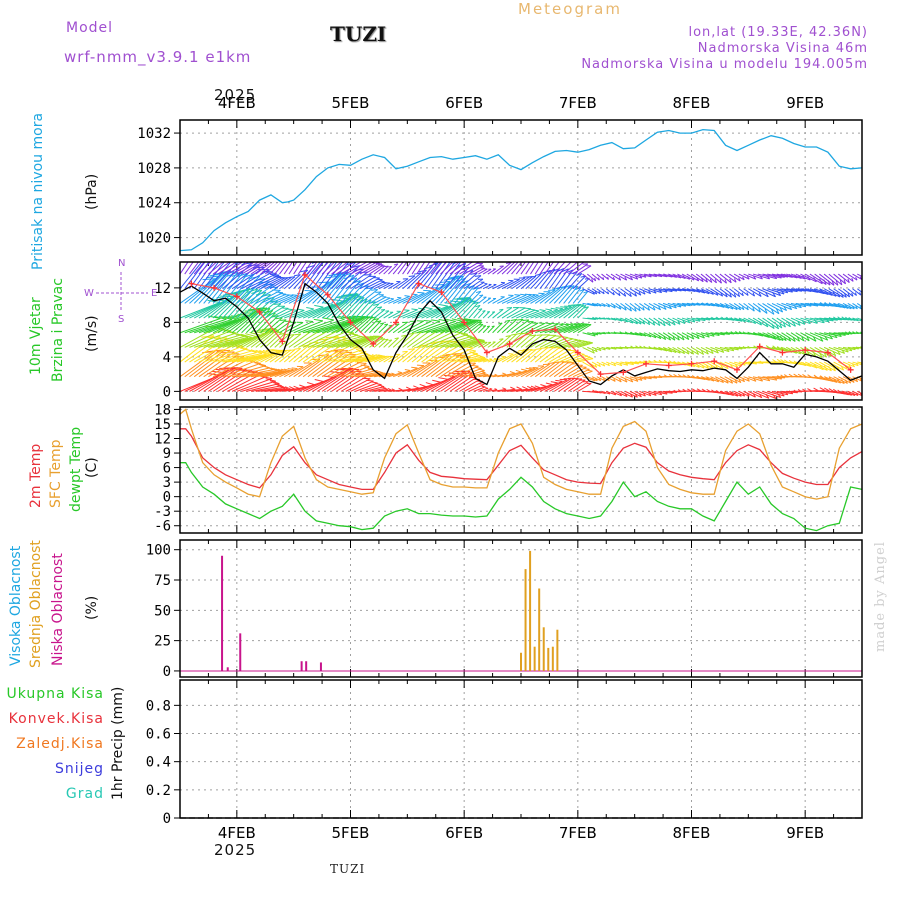 The height and width of the screenshot is (900, 900). What do you see at coordinates (464, 833) in the screenshot?
I see `day-label: 6FEB` at bounding box center [464, 833].